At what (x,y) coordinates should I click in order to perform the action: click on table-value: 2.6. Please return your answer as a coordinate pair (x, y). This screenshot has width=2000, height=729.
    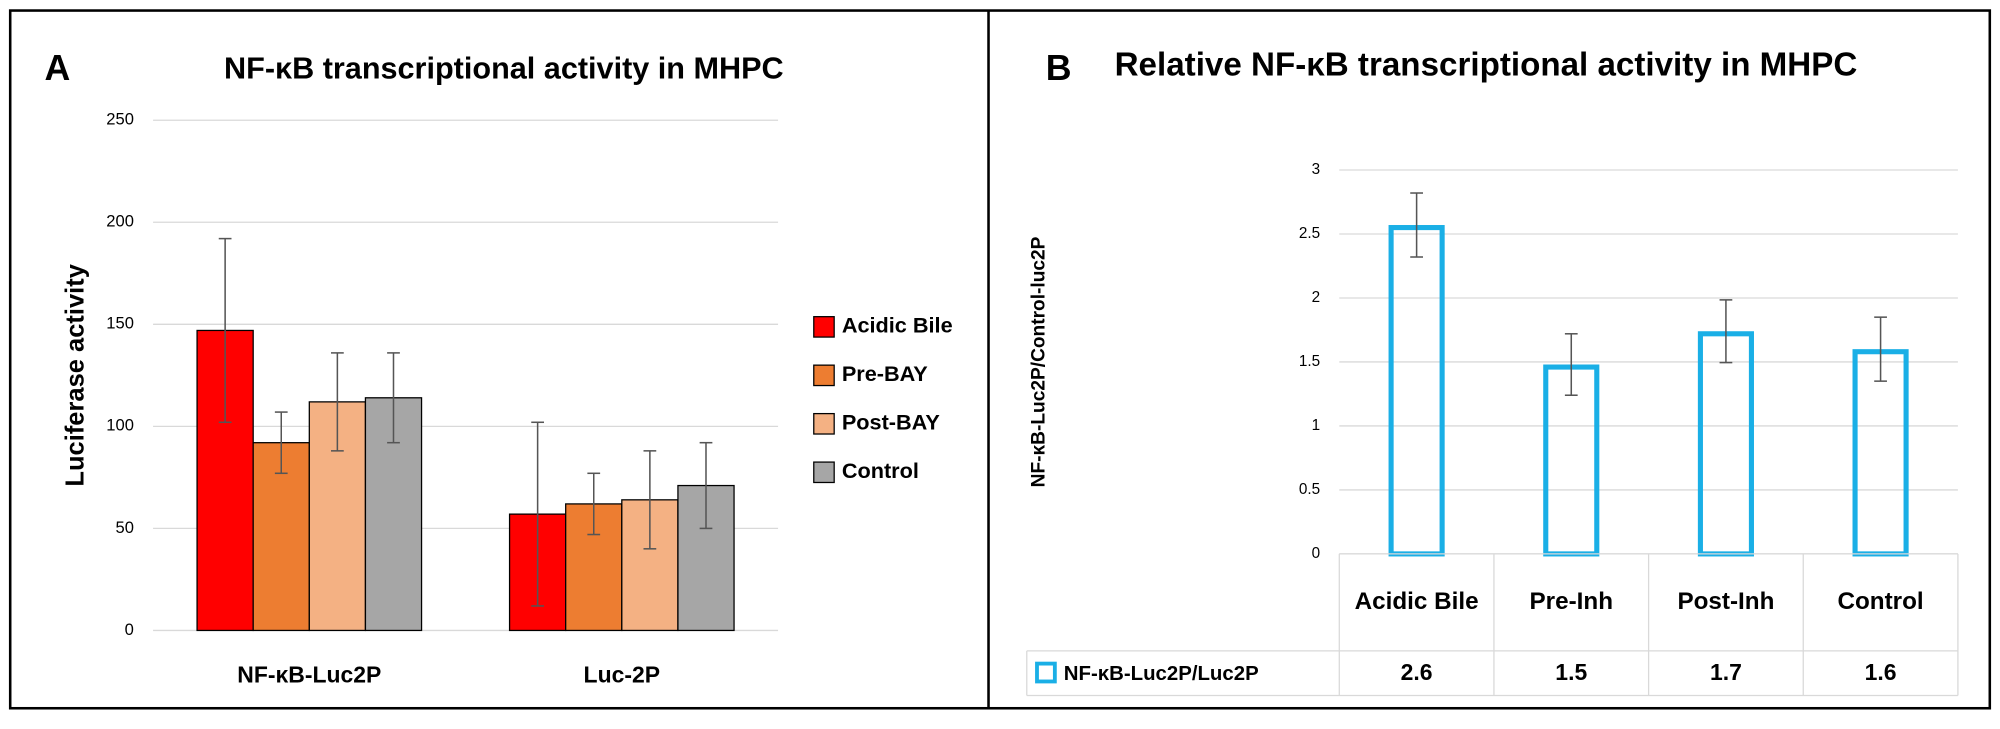
    Looking at the image, I should click on (1416, 672).